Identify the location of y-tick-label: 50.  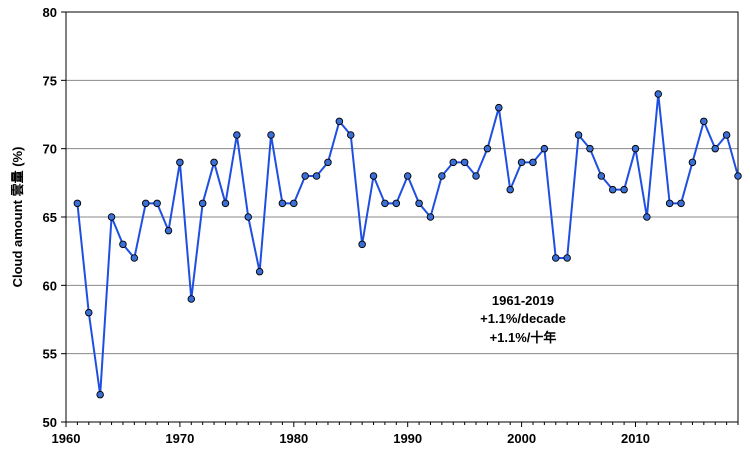
(50, 422).